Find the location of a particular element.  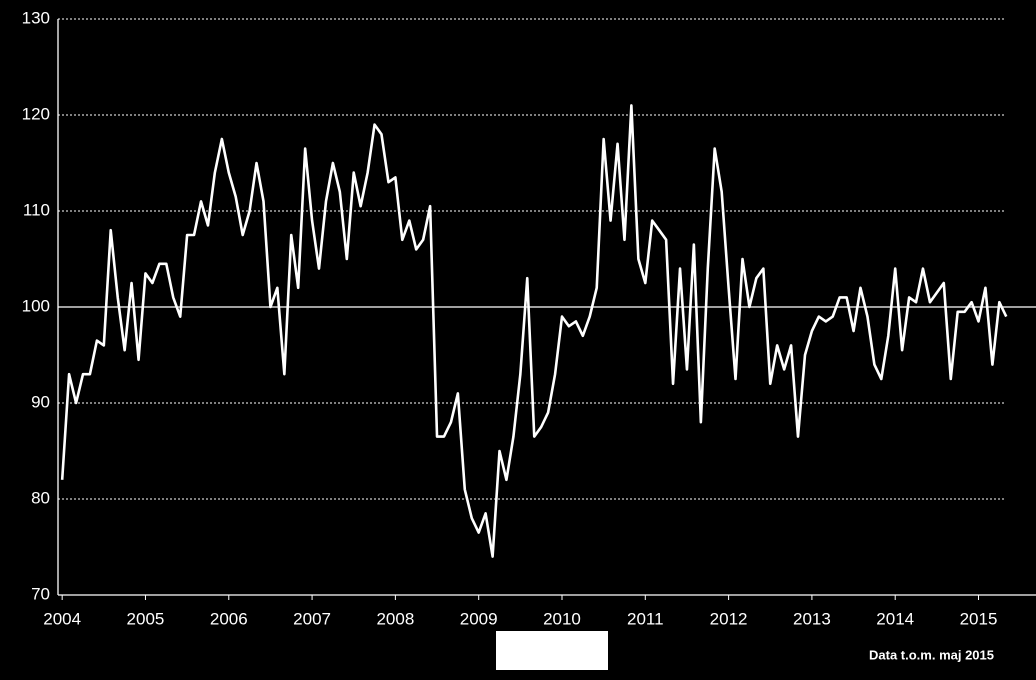

x-tick-label: 2014 is located at coordinates (895, 618).